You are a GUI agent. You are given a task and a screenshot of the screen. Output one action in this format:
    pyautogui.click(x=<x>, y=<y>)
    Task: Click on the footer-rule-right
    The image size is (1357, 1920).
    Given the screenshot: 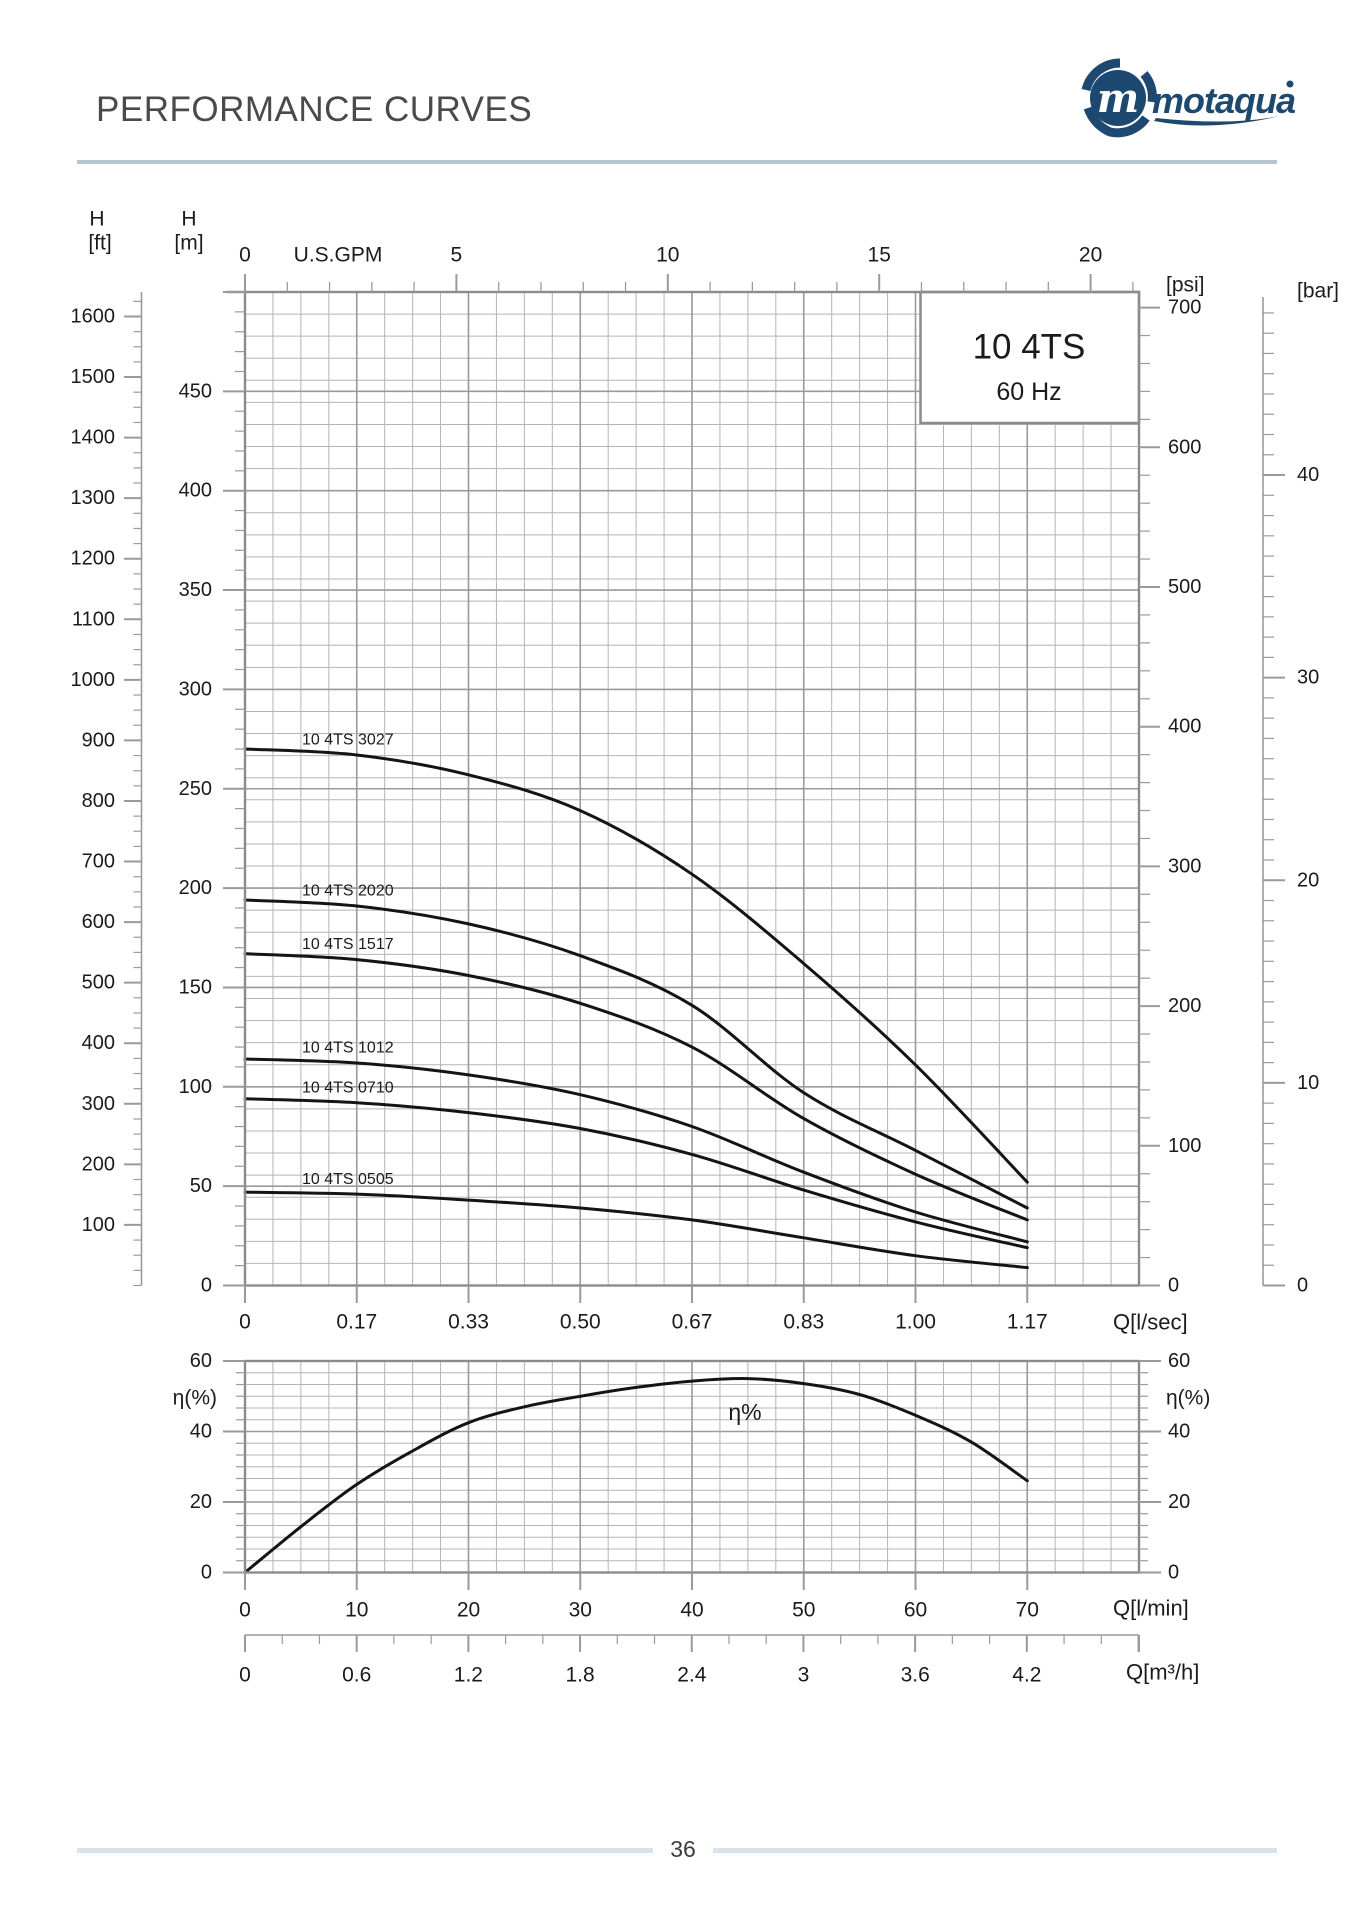 What is the action you would take?
    pyautogui.click(x=995, y=1850)
    